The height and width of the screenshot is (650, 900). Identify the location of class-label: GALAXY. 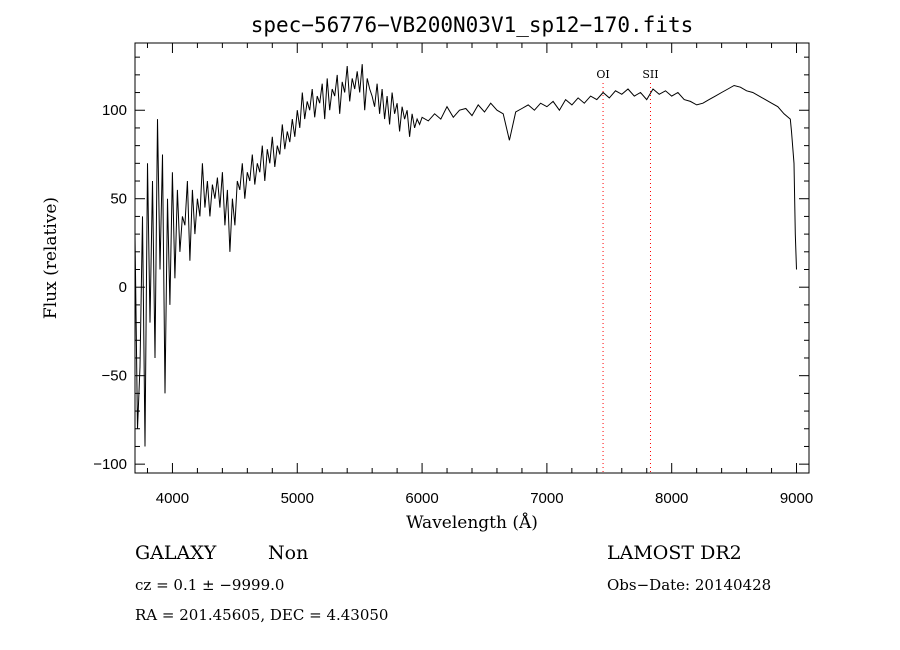
(176, 553).